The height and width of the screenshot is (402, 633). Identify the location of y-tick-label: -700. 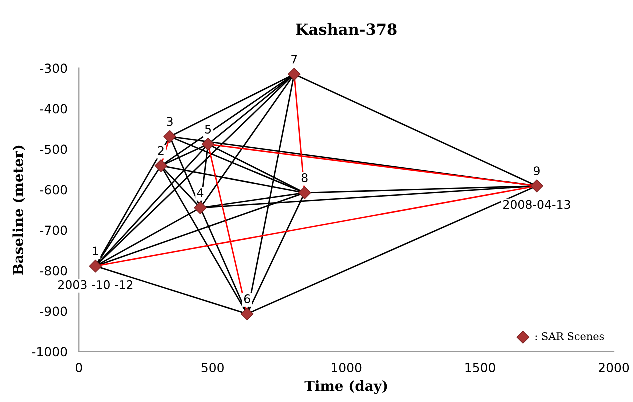
(54, 231).